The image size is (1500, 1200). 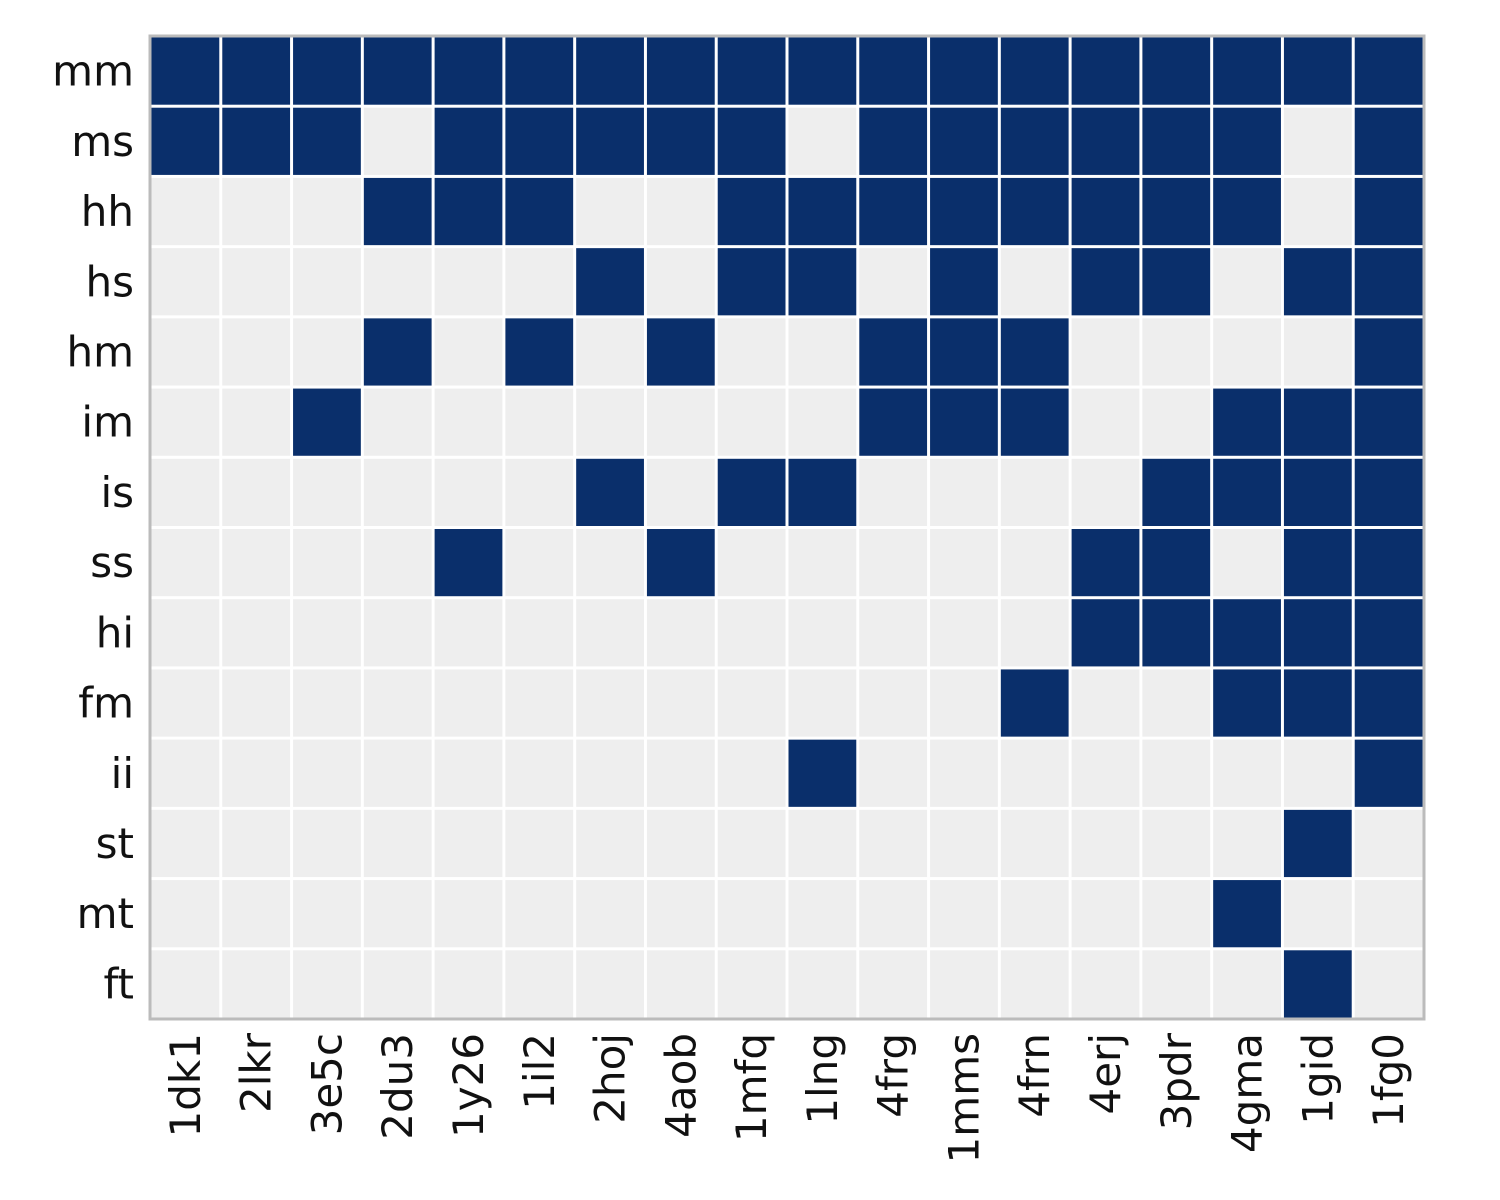 What do you see at coordinates (751, 352) in the screenshot?
I see `heatmap-cell-hm-1mfq` at bounding box center [751, 352].